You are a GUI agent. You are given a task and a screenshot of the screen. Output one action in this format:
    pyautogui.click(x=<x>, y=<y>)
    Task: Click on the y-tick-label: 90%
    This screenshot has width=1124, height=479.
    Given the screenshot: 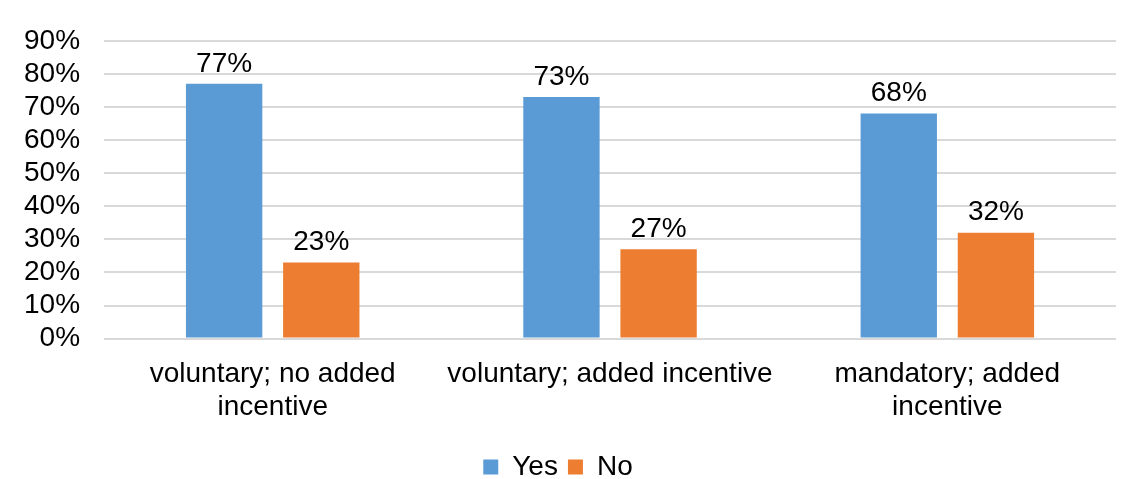 What is the action you would take?
    pyautogui.click(x=52, y=39)
    